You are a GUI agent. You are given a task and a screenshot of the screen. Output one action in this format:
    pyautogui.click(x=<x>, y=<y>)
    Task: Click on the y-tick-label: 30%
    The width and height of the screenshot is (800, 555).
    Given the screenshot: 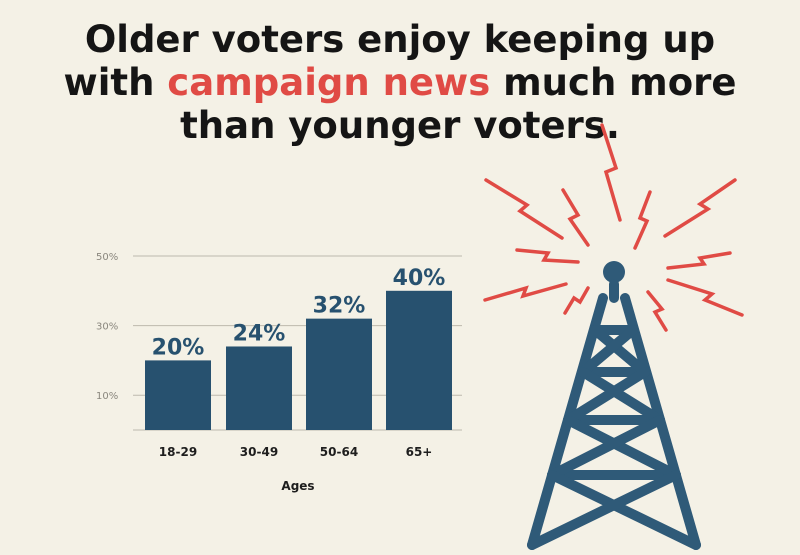 What is the action you would take?
    pyautogui.click(x=107, y=327)
    